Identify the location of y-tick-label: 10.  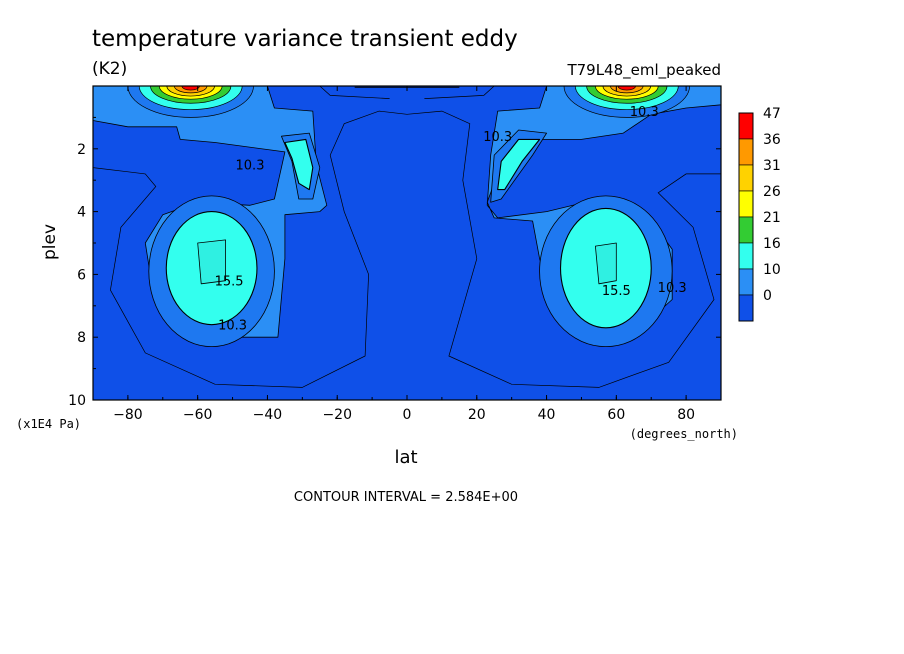
(77, 401).